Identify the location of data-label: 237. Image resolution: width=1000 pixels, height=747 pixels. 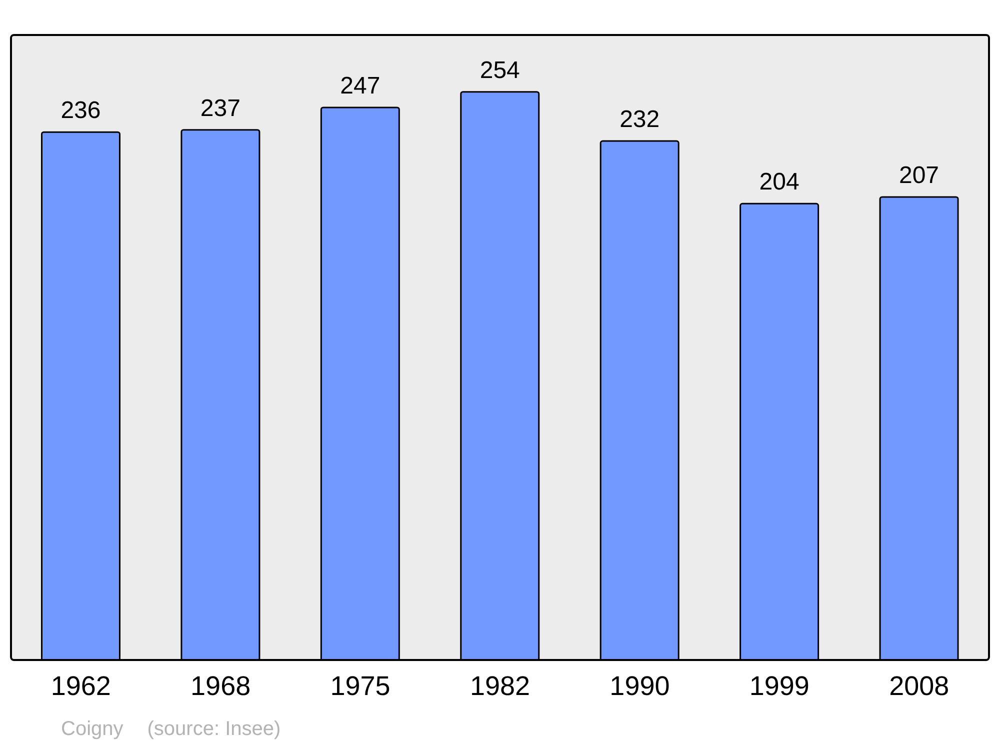
(220, 108).